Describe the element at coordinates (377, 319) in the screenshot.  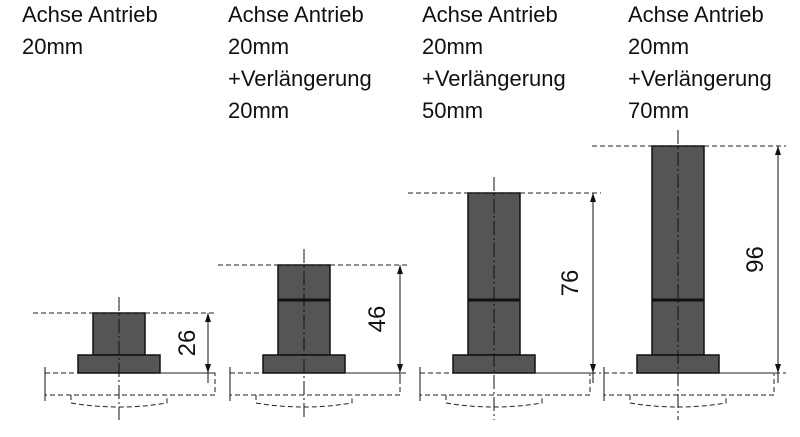
I see `dimension-value: 46` at that location.